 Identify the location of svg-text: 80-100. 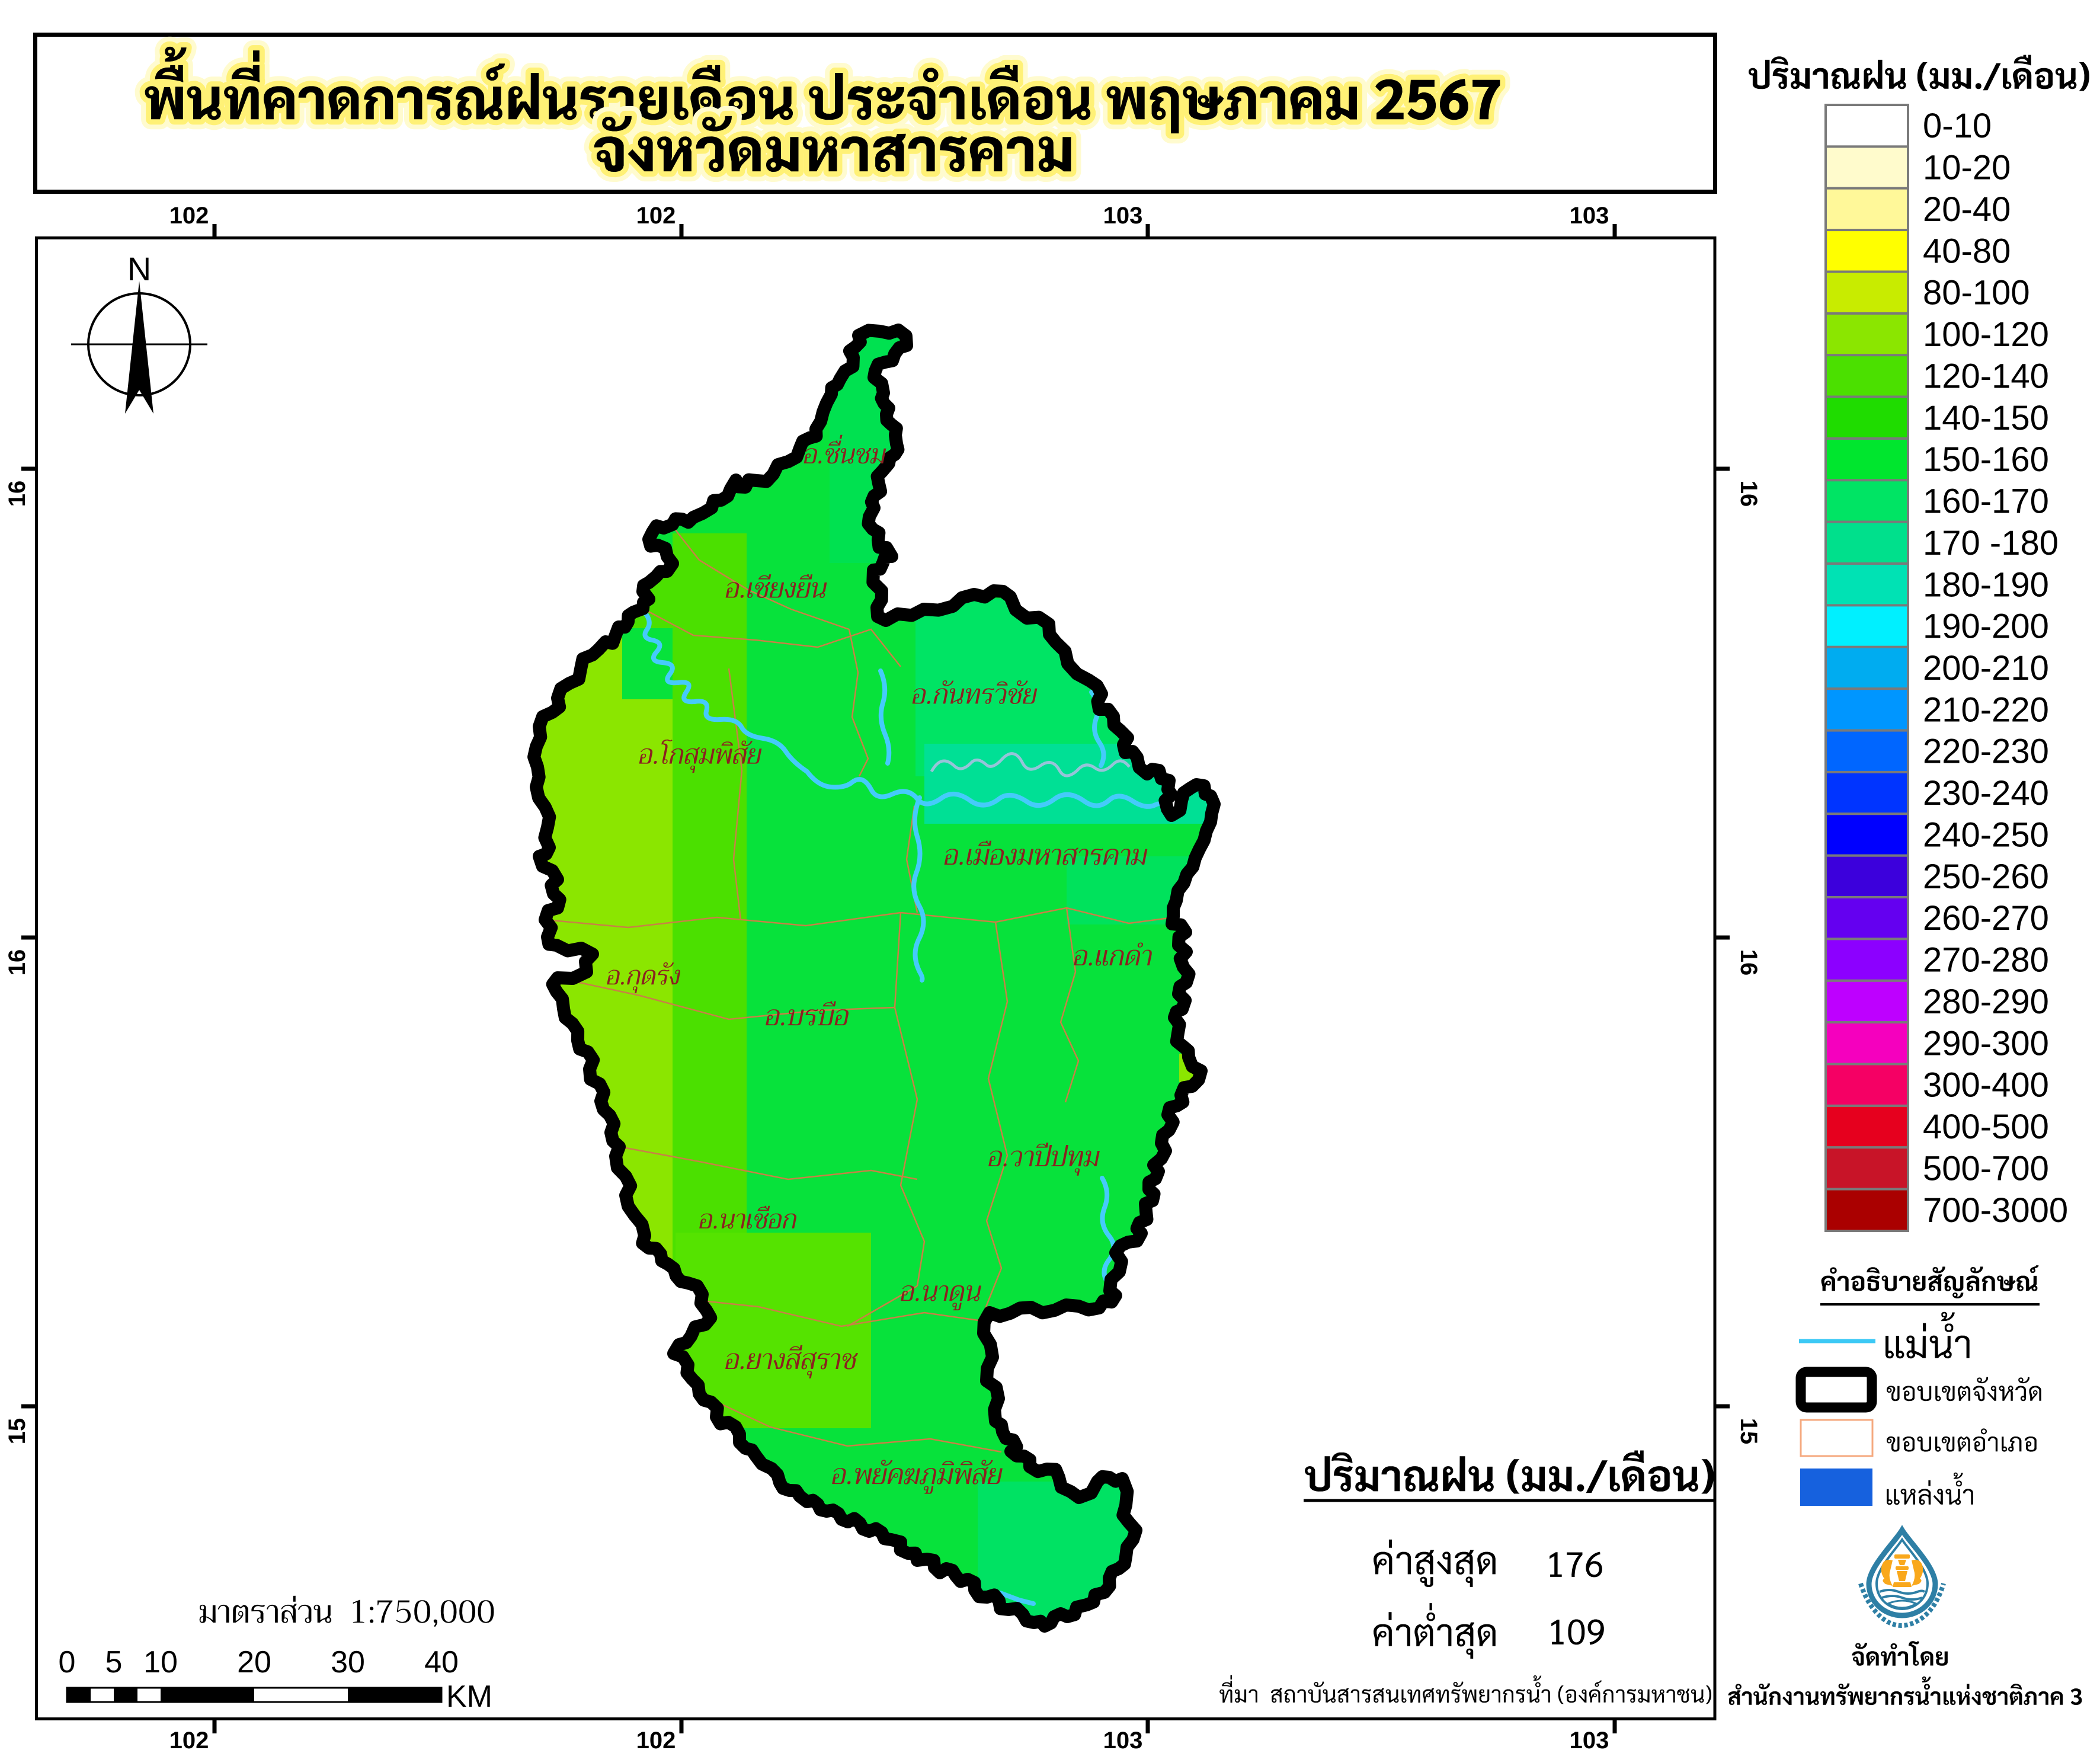
(1976, 293).